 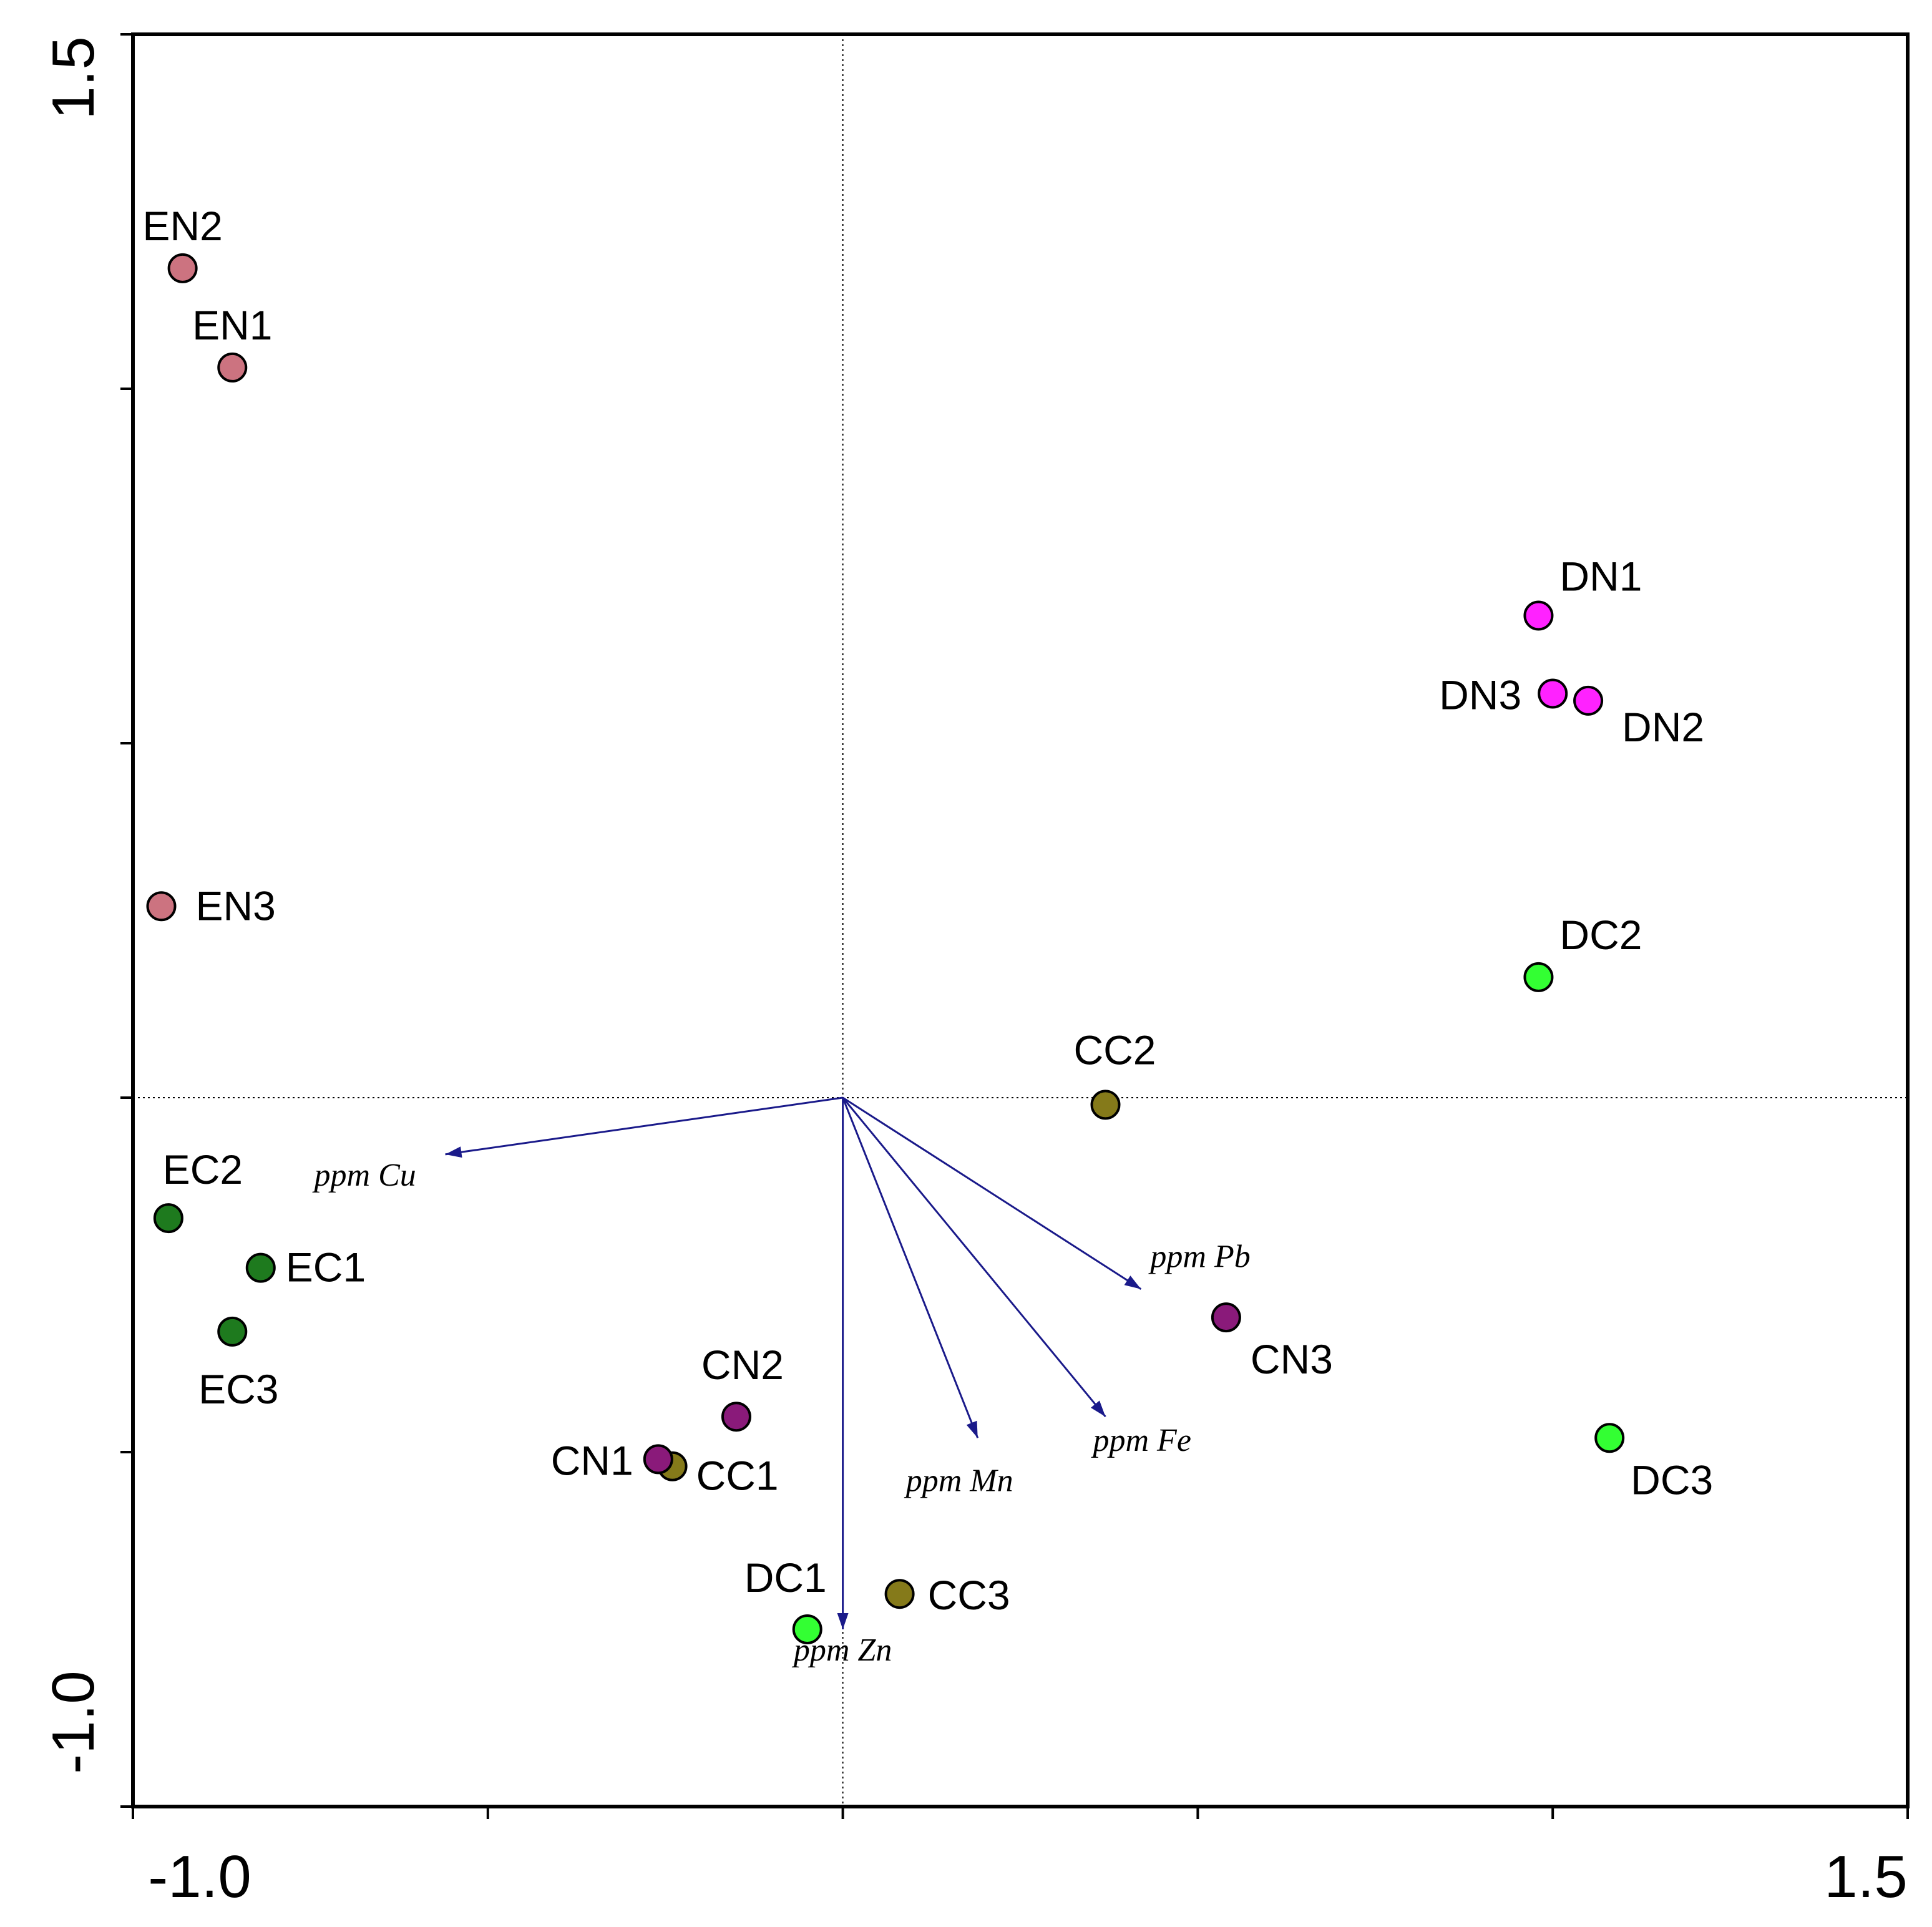 What do you see at coordinates (958, 1480) in the screenshot?
I see `vector-label: ppm Mn` at bounding box center [958, 1480].